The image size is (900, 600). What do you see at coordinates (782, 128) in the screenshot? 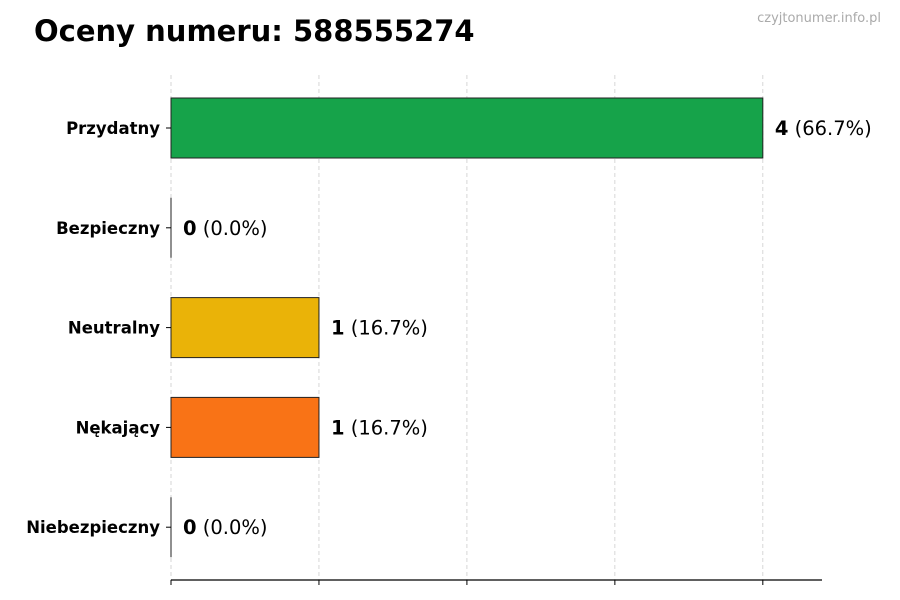
I see `data-label-count: 4` at bounding box center [782, 128].